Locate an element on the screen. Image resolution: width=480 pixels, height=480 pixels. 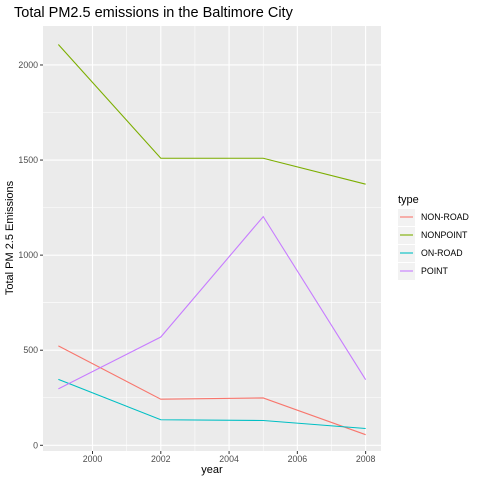
legend-item: NON-ROAD is located at coordinates (433, 217).